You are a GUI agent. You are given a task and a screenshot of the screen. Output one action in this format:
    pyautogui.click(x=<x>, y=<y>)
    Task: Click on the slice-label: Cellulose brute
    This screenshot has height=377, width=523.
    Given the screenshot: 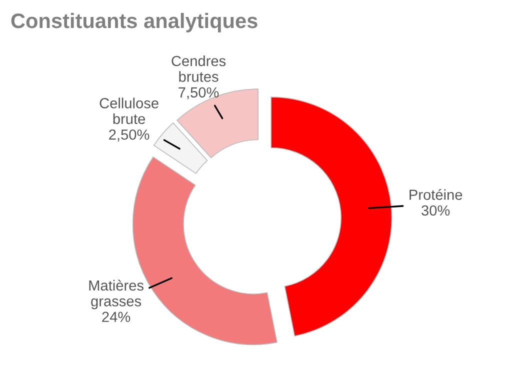 What is the action you would take?
    pyautogui.click(x=129, y=111)
    